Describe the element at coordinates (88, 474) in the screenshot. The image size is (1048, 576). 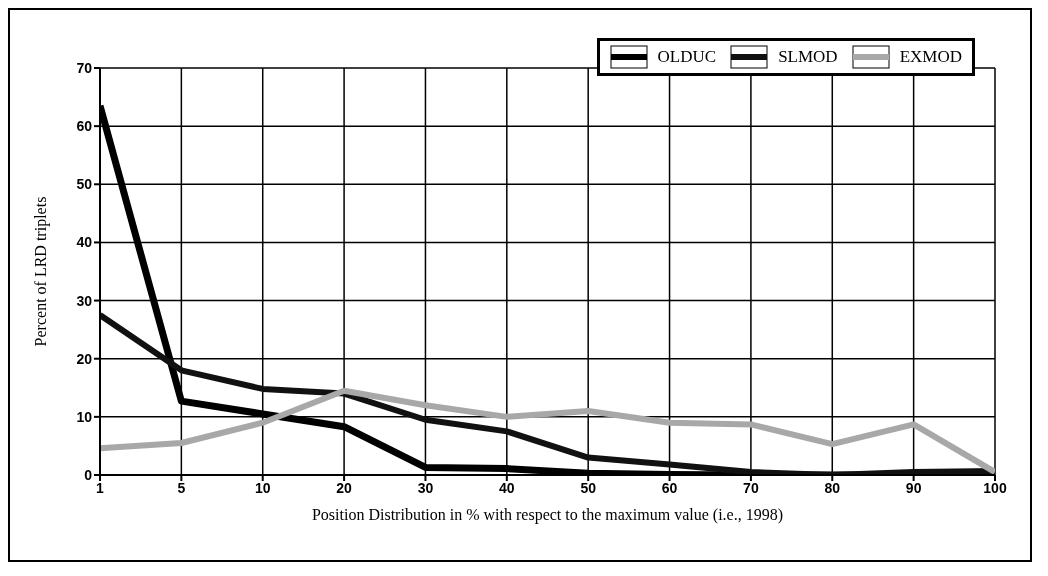
I see `y-tick-label: 0` at that location.